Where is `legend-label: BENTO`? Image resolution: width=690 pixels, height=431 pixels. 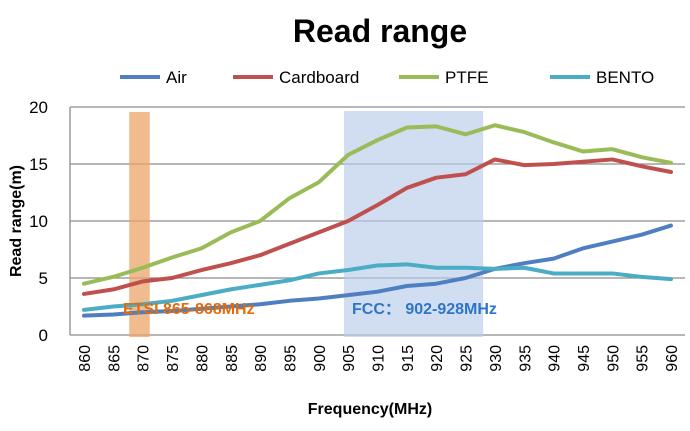
legend-label: BENTO is located at coordinates (625, 77).